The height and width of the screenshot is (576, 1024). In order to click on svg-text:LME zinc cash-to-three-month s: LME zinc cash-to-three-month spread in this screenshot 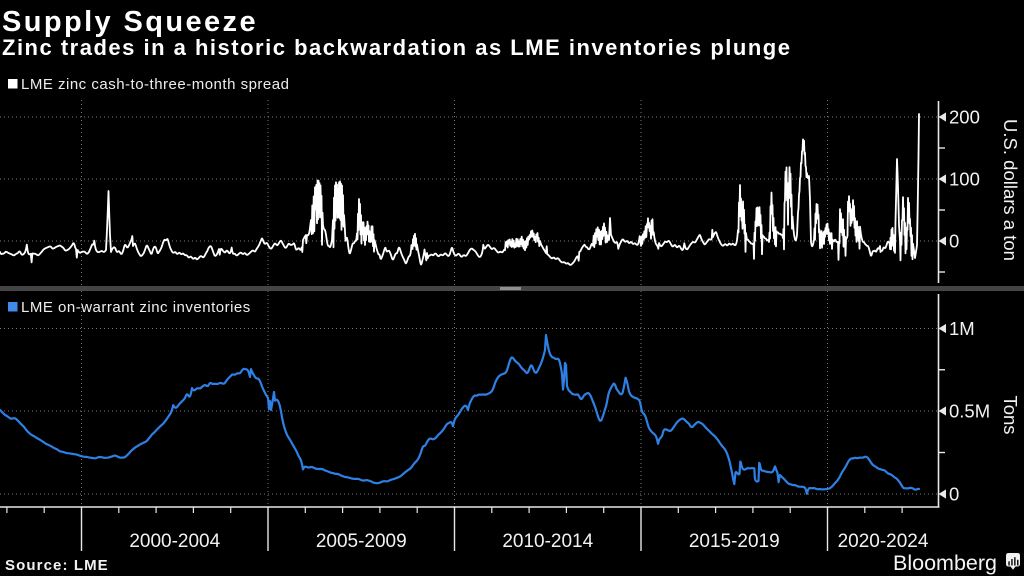, I will do `click(155, 84)`.